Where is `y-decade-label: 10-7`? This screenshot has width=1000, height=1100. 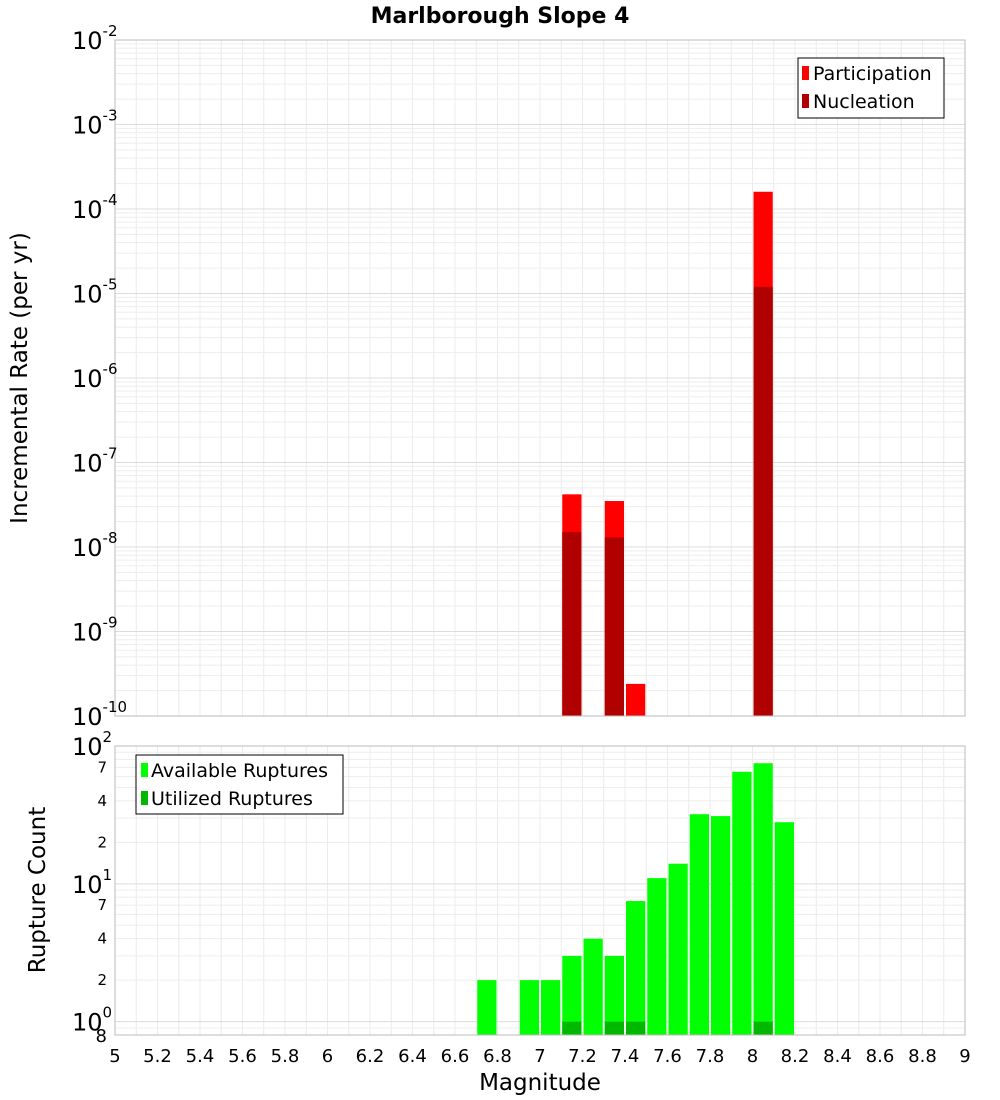
y-decade-label: 10-7 is located at coordinates (95, 461).